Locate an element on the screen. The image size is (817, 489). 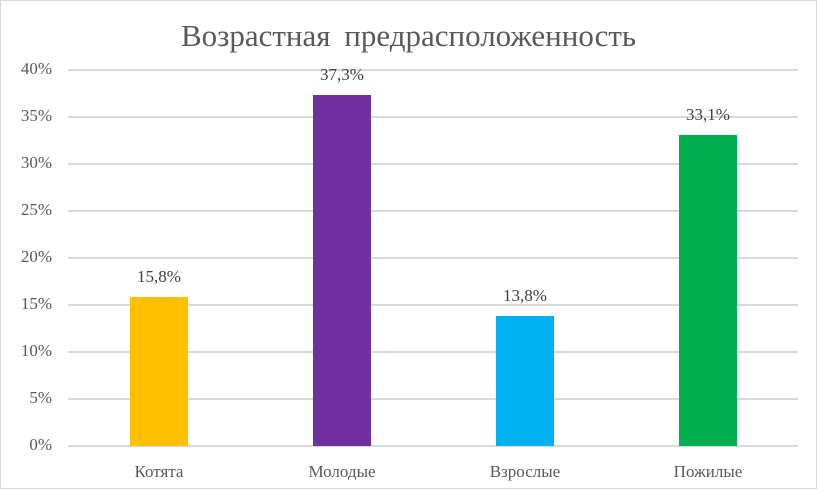
y-tick-label: 15% is located at coordinates (36, 303).